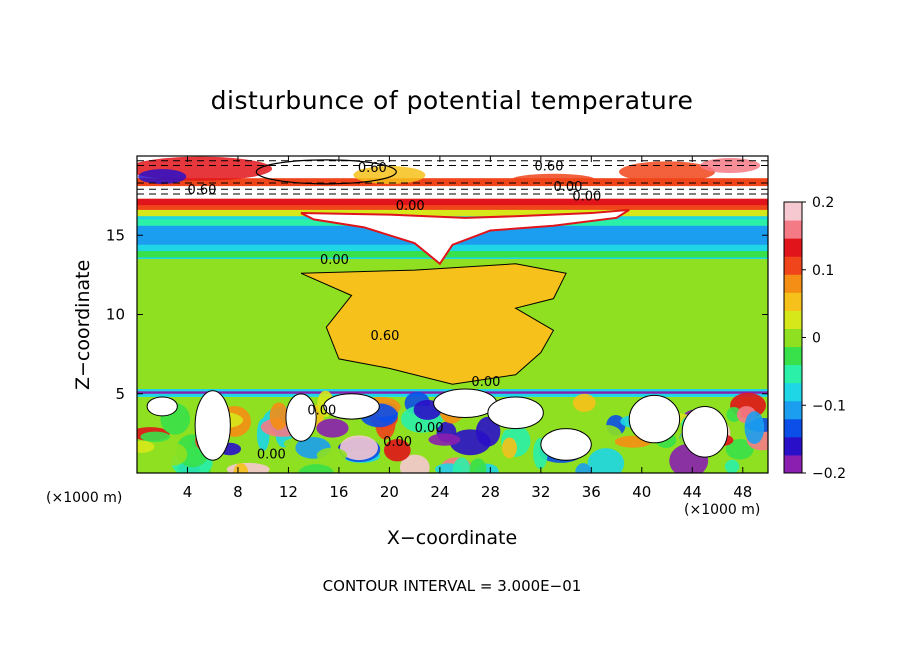 This screenshot has height=654, width=904. I want to click on y-tick-label-2: 15, so click(115, 235).